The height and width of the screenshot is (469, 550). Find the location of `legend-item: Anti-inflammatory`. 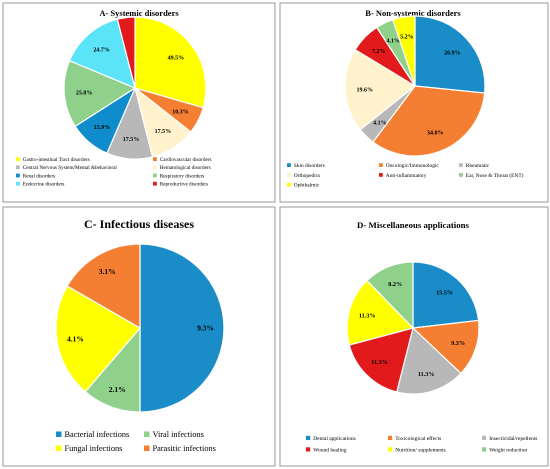

legend-item: Anti-inflammatory is located at coordinates (403, 175).